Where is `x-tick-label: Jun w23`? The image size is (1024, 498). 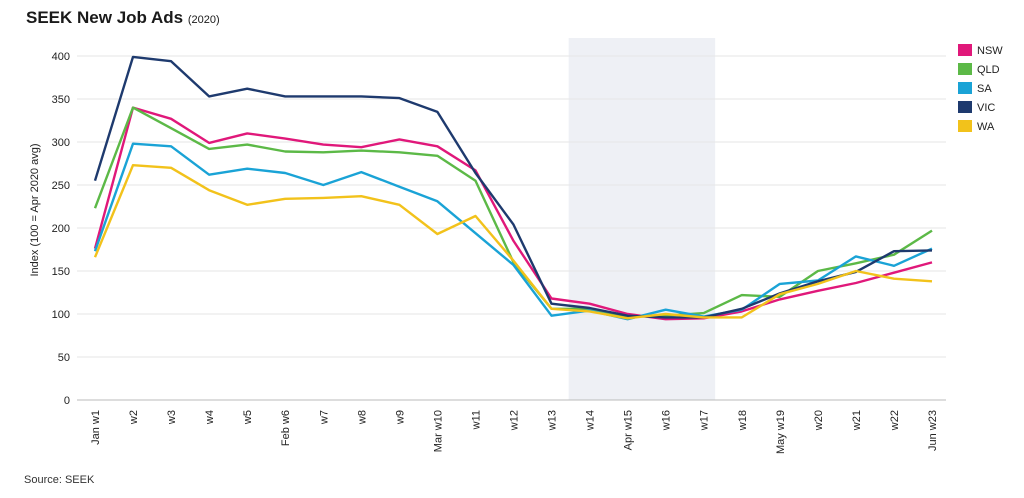
x-tick-label: Jun w23 is located at coordinates (933, 430).